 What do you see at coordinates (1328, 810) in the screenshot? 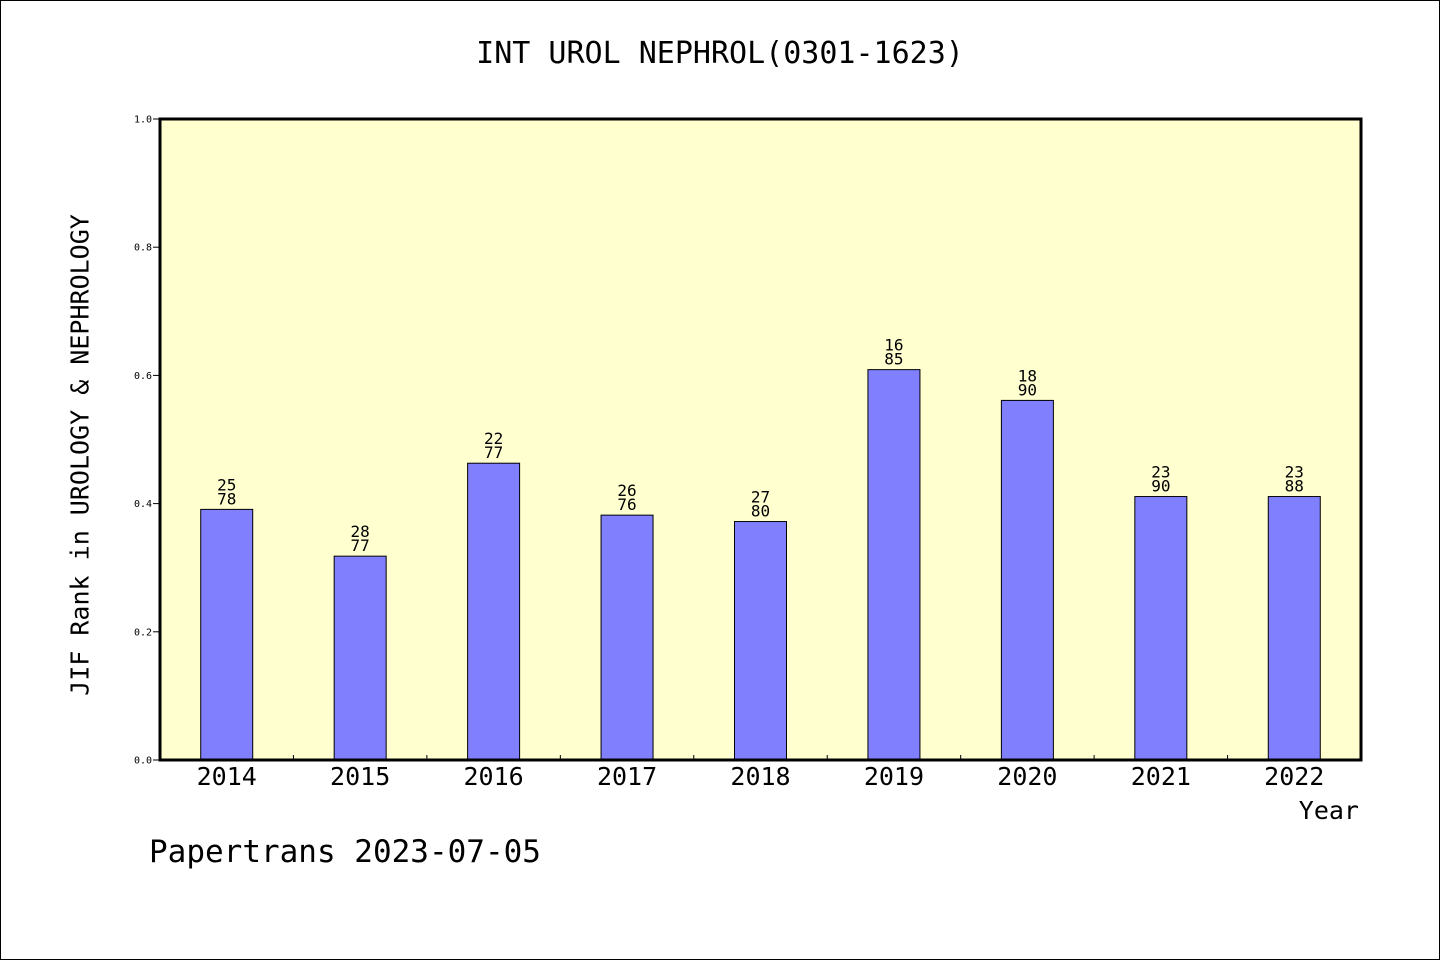
I see `x-axis-label: Year` at bounding box center [1328, 810].